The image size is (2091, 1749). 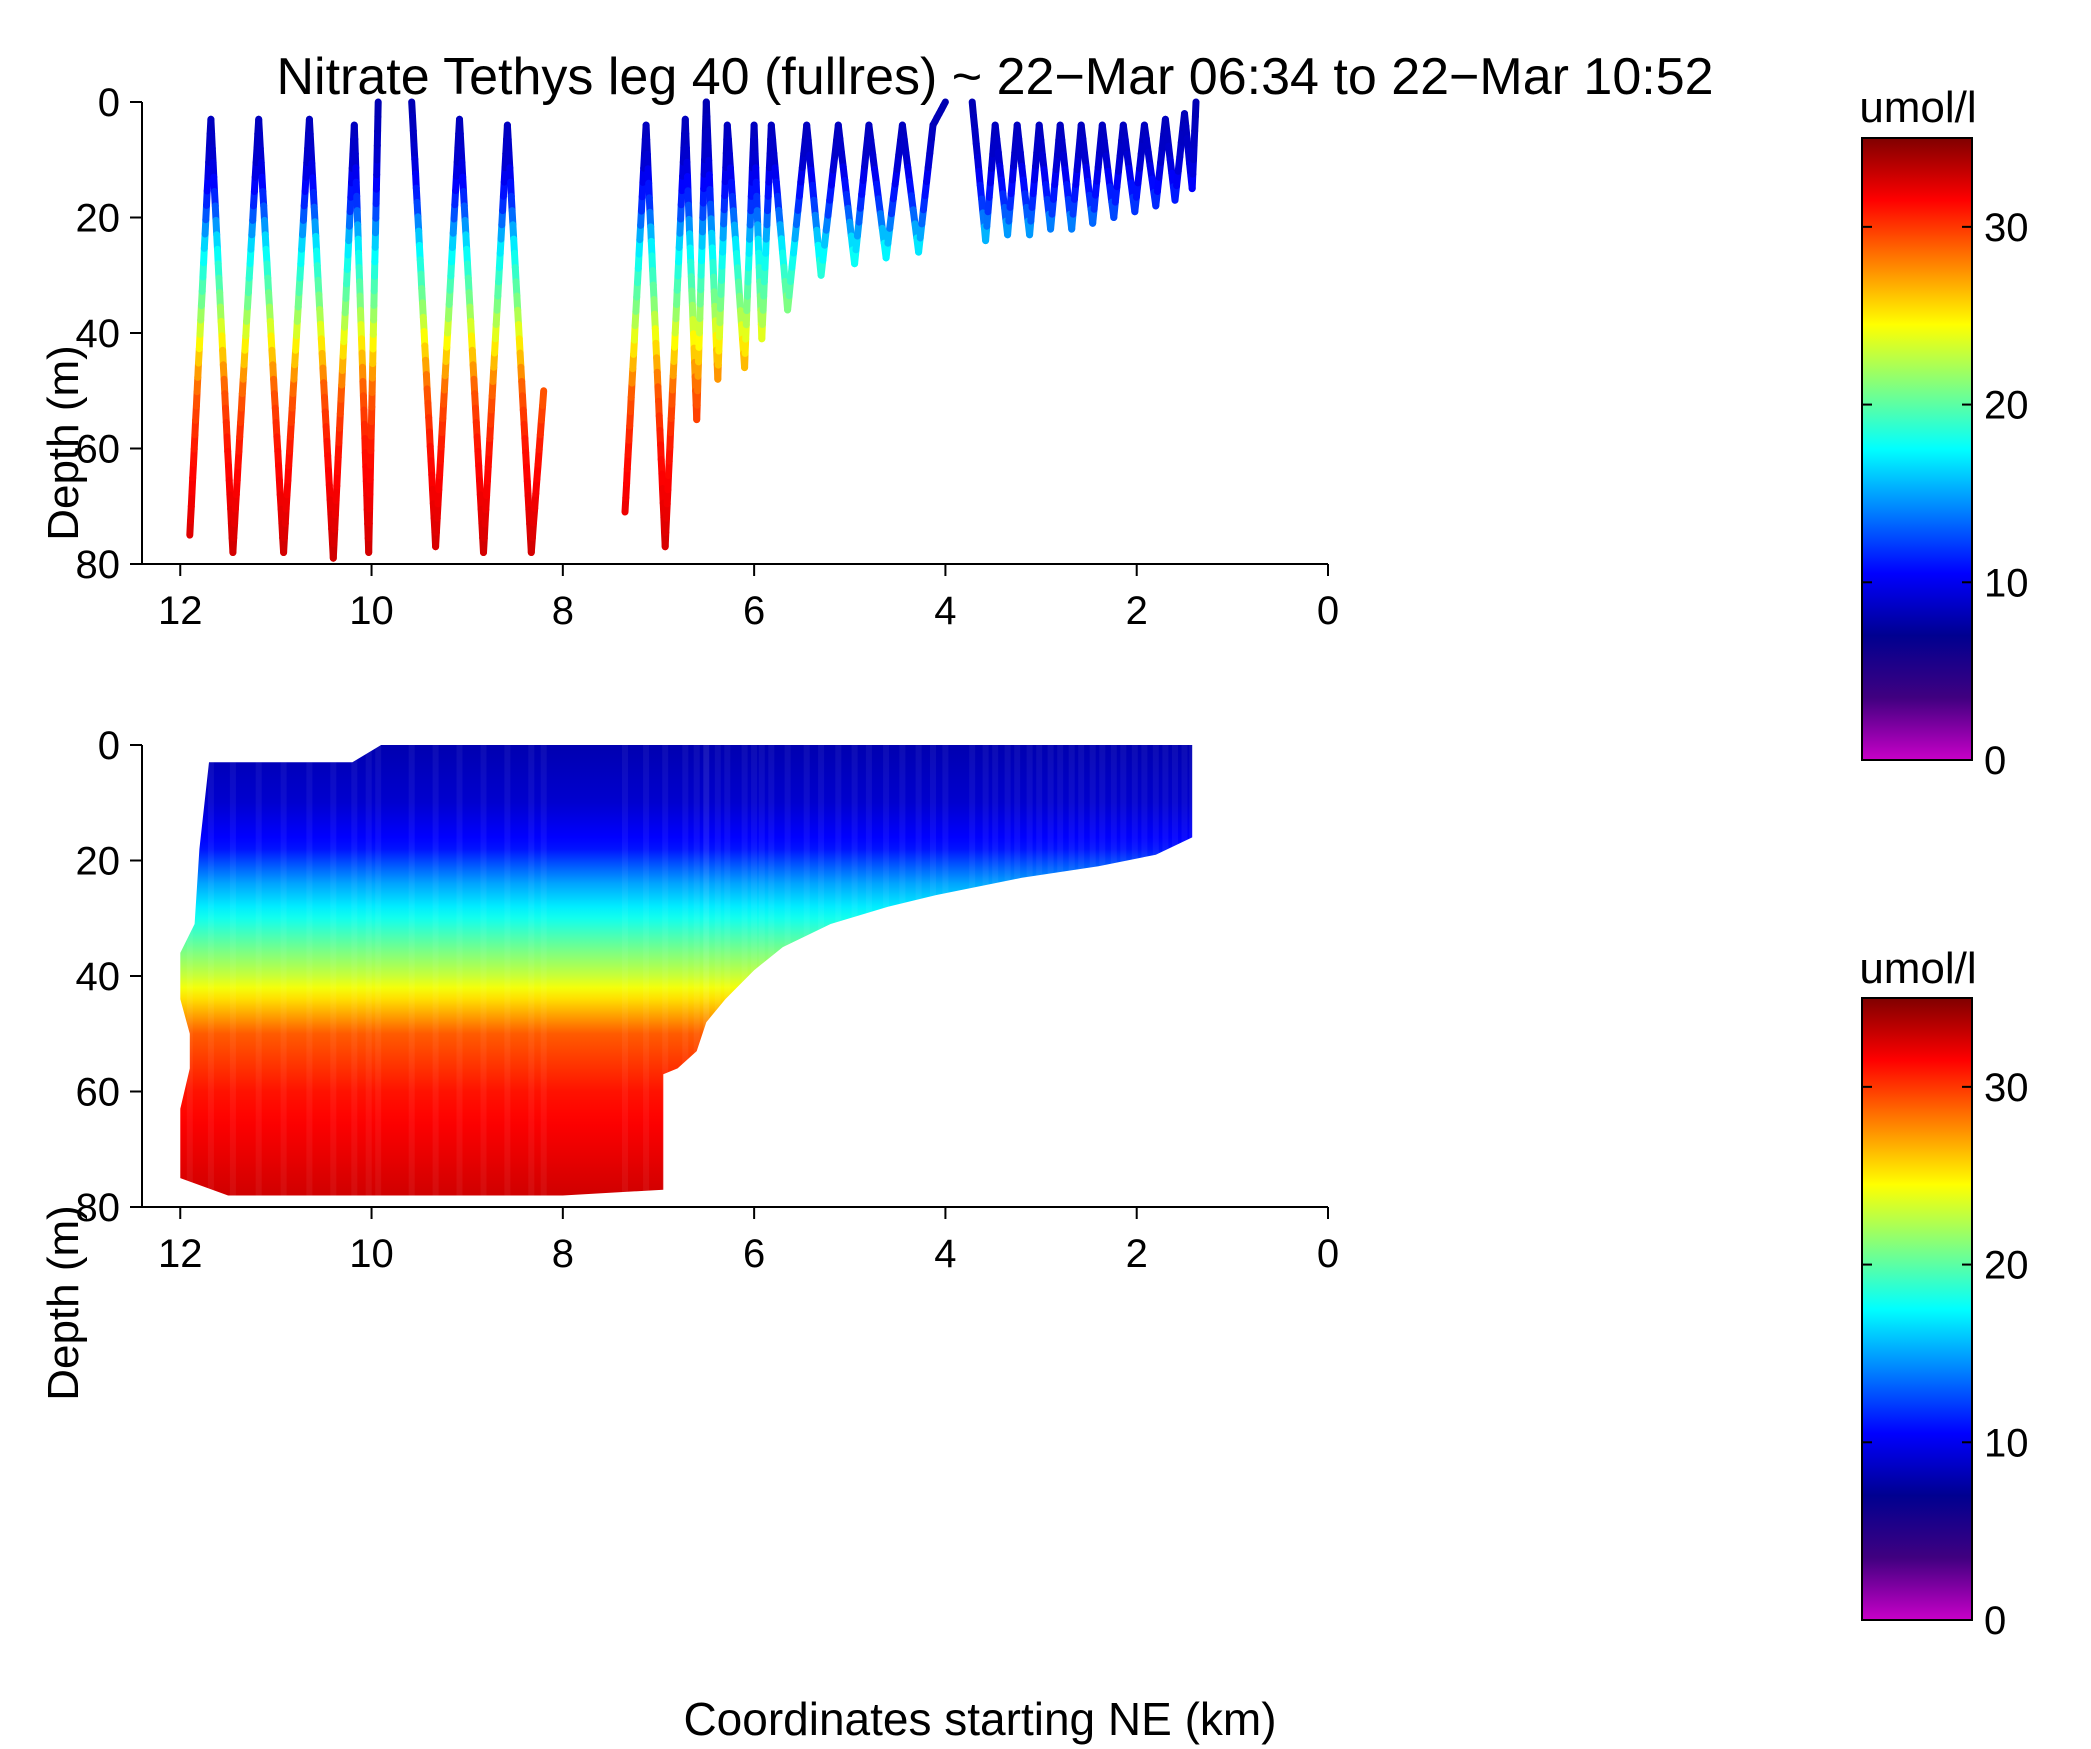 I want to click on bottom-heatmap, so click(x=686, y=970).